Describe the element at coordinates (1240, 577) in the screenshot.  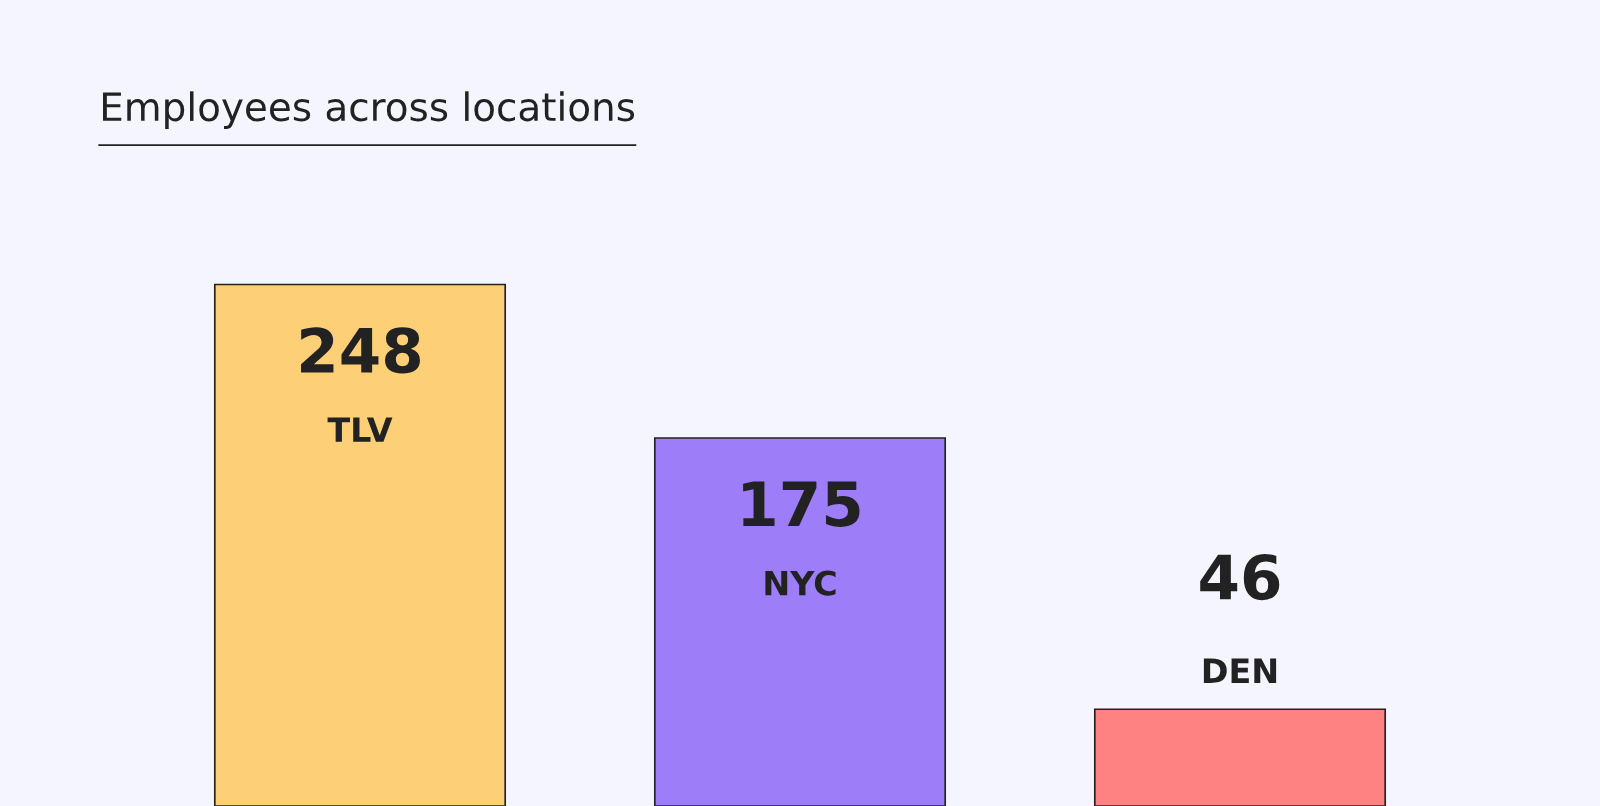
I see `data-label: 46` at that location.